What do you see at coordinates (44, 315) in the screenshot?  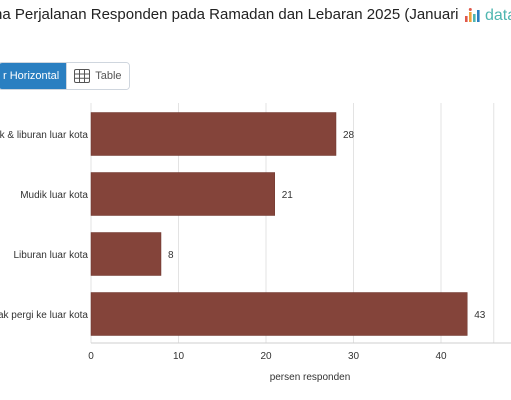 I see `category-label: lak pergi ke luar kota` at bounding box center [44, 315].